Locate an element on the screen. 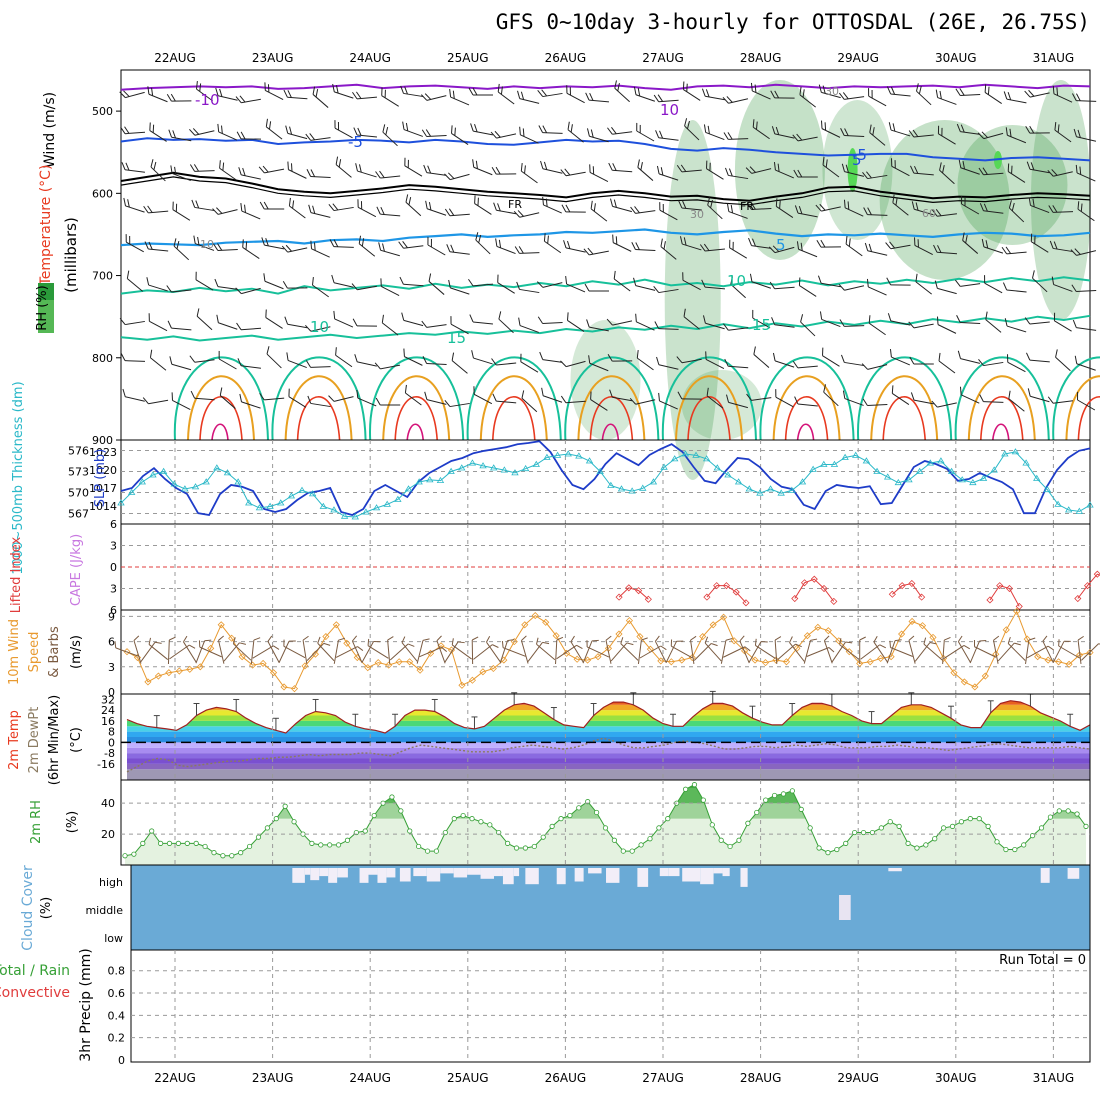  isotherm-freezing-double is located at coordinates (605, 191).